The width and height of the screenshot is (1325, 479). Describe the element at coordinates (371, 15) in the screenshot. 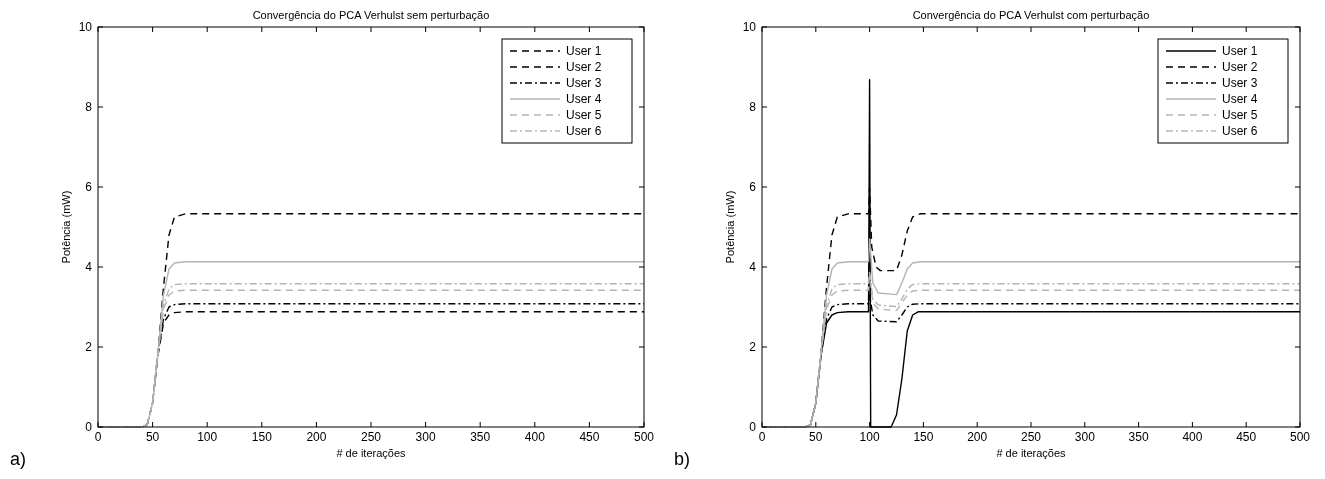

I see `chart-title: Convergência do PCA Verhulst sem perturbação` at that location.